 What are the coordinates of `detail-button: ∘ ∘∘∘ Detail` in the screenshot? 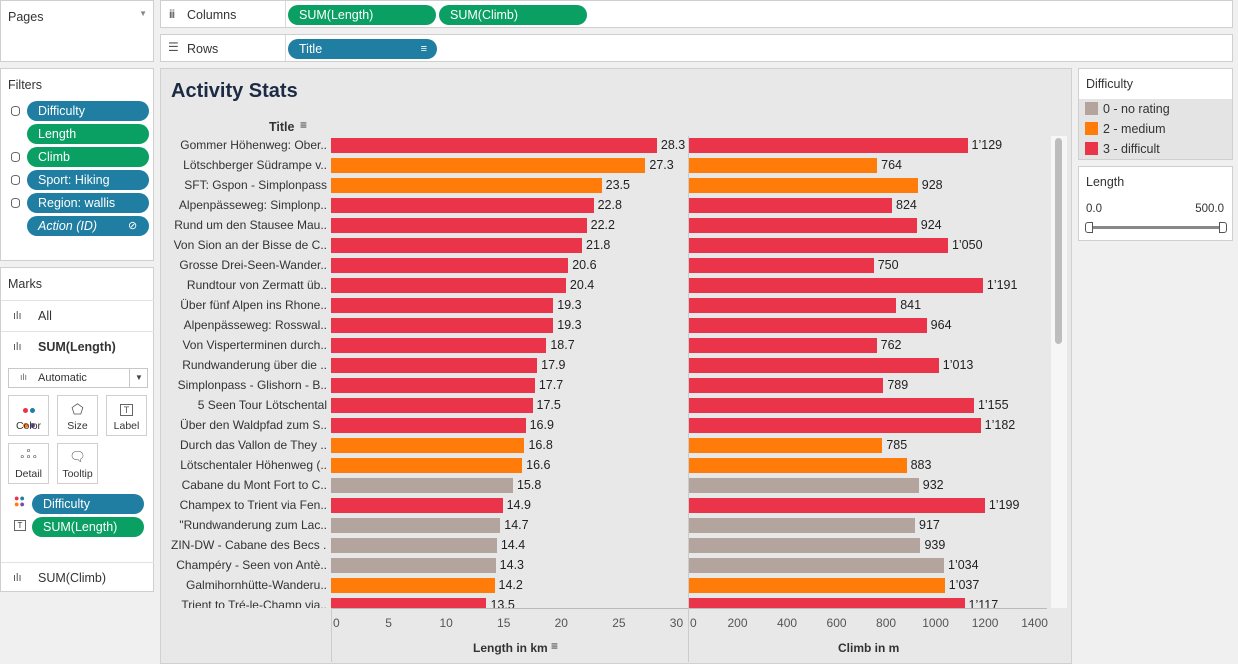 It's located at (28, 463).